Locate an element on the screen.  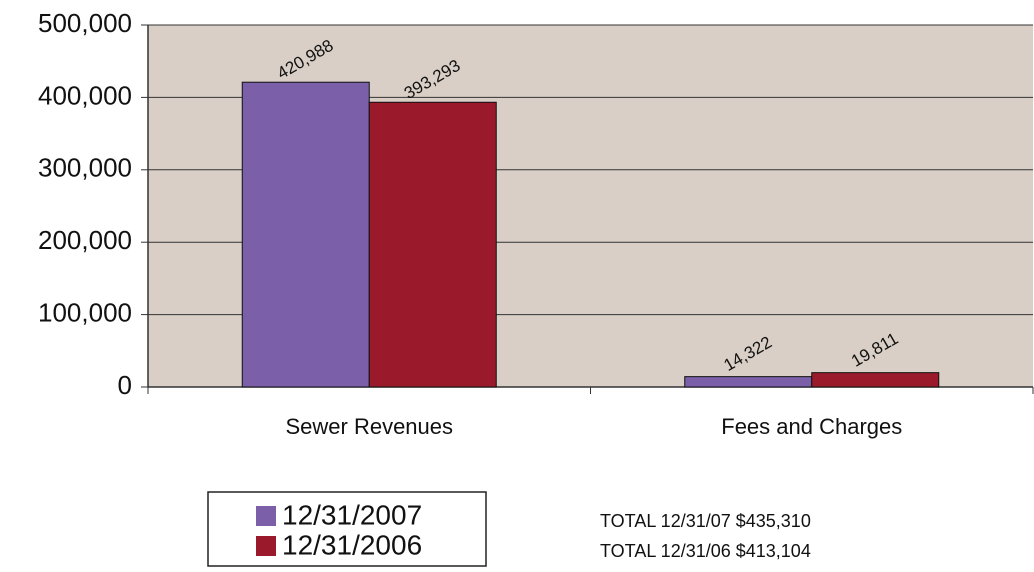
y-tick-label: 400,000 is located at coordinates (85, 95).